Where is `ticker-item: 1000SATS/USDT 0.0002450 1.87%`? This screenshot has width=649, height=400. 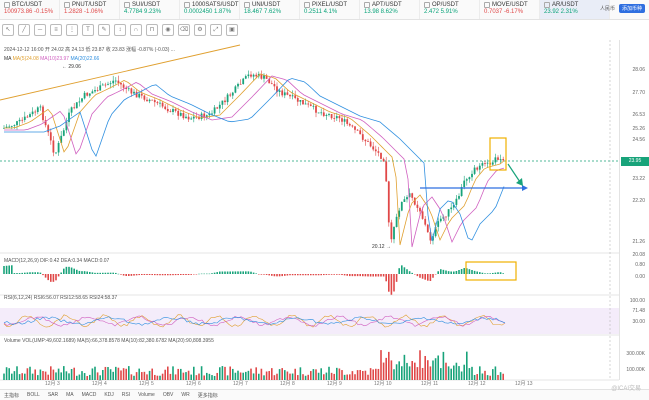 ticker-item: 1000SATS/USDT 0.0002450 1.87% is located at coordinates (210, 9).